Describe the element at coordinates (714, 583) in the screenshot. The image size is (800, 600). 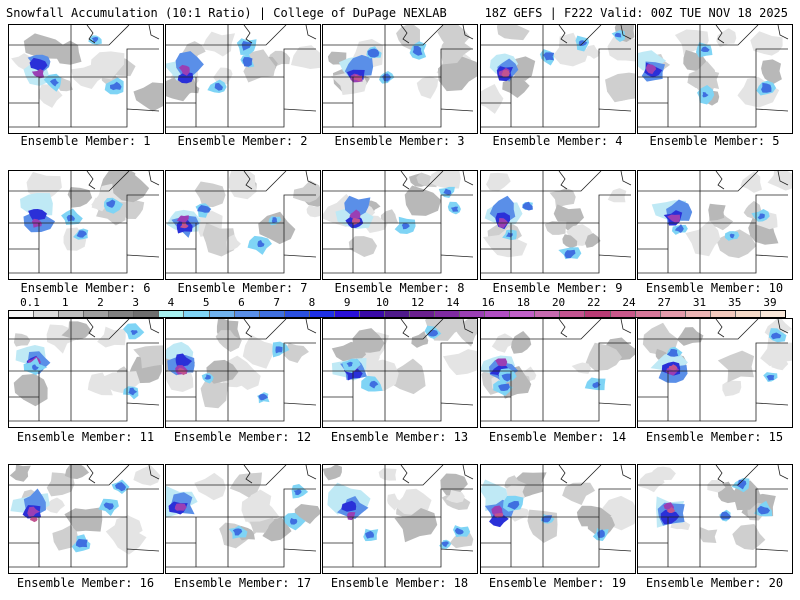
I see `ensemble-member-label: Ensemble Member: 20` at that location.